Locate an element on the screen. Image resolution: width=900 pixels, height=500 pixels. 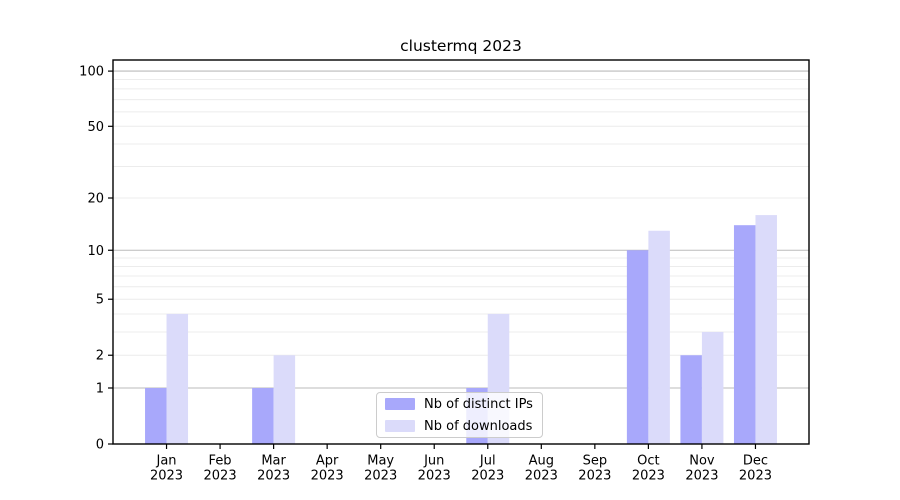
bar-nb-of-downloads-nov is located at coordinates (712, 387).